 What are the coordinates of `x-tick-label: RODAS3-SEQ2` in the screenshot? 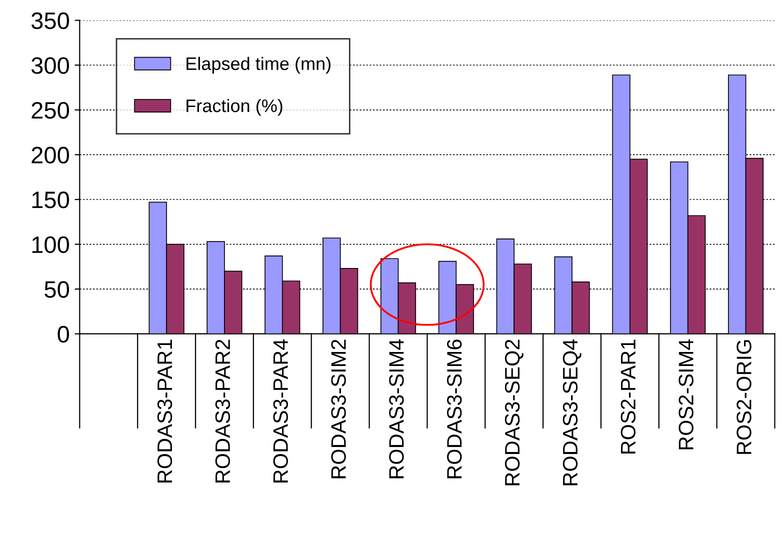 It's located at (514, 413).